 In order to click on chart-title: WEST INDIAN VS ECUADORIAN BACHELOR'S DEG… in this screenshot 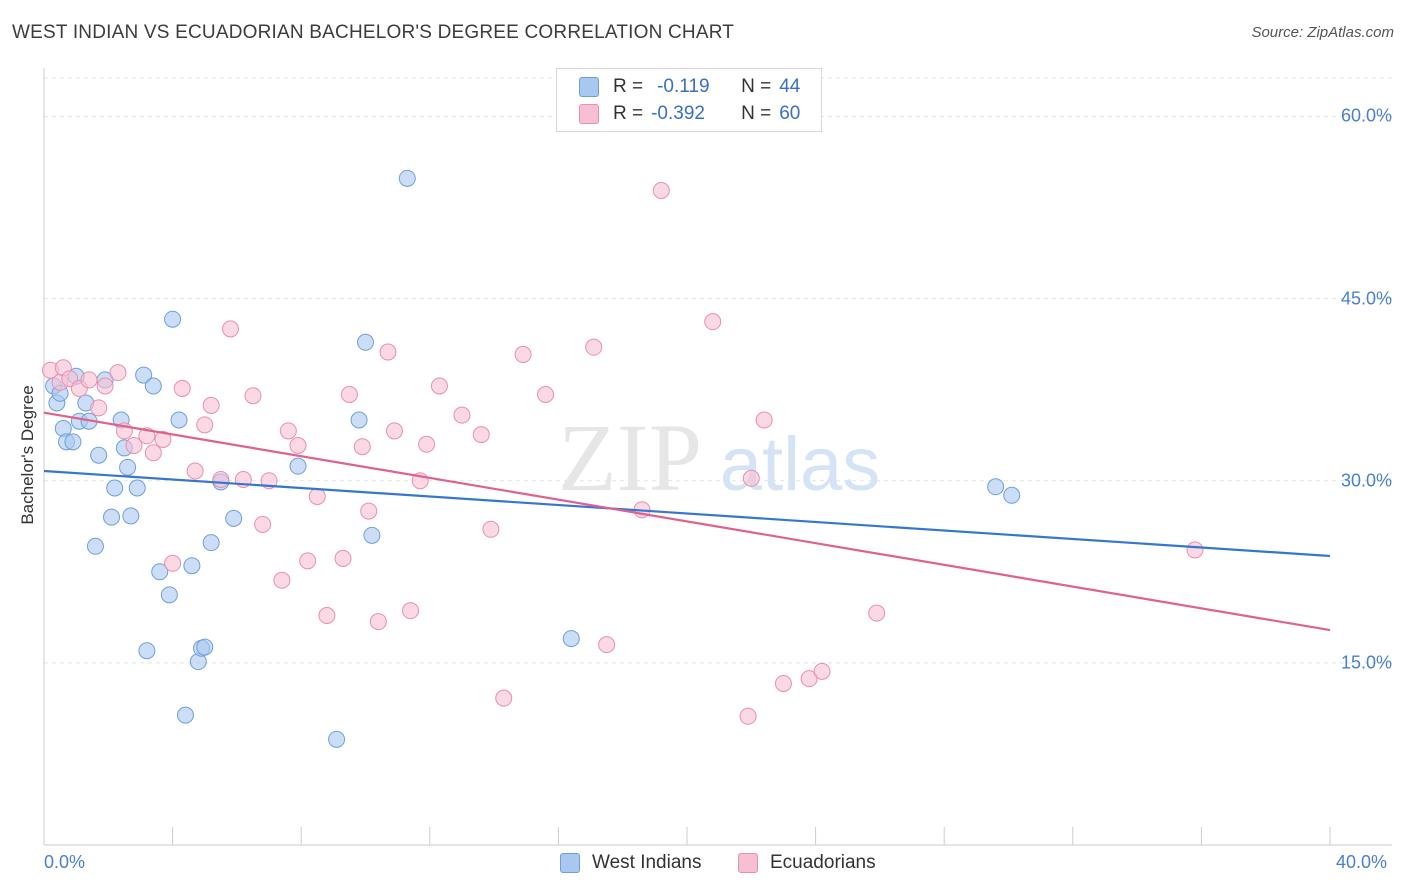, I will do `click(373, 32)`.